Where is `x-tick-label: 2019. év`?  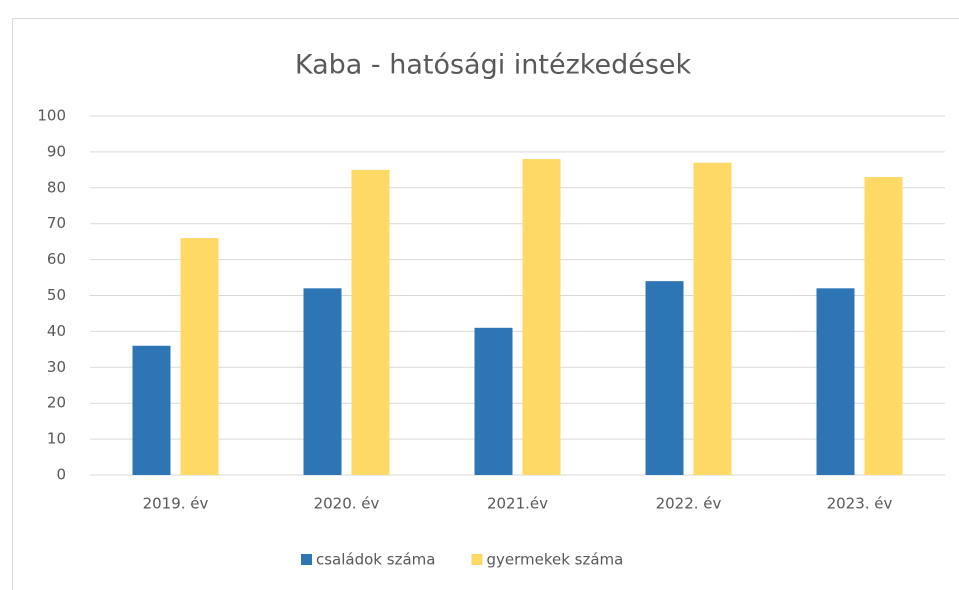 x-tick-label: 2019. év is located at coordinates (176, 504).